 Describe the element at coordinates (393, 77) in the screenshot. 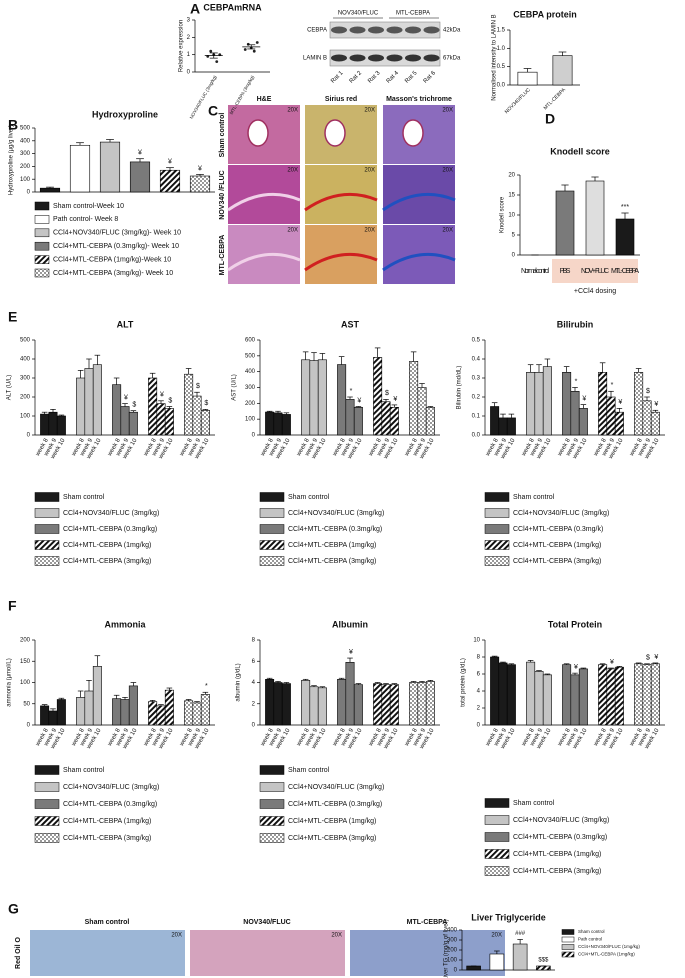

I see `lane-label: Rat 4` at that location.